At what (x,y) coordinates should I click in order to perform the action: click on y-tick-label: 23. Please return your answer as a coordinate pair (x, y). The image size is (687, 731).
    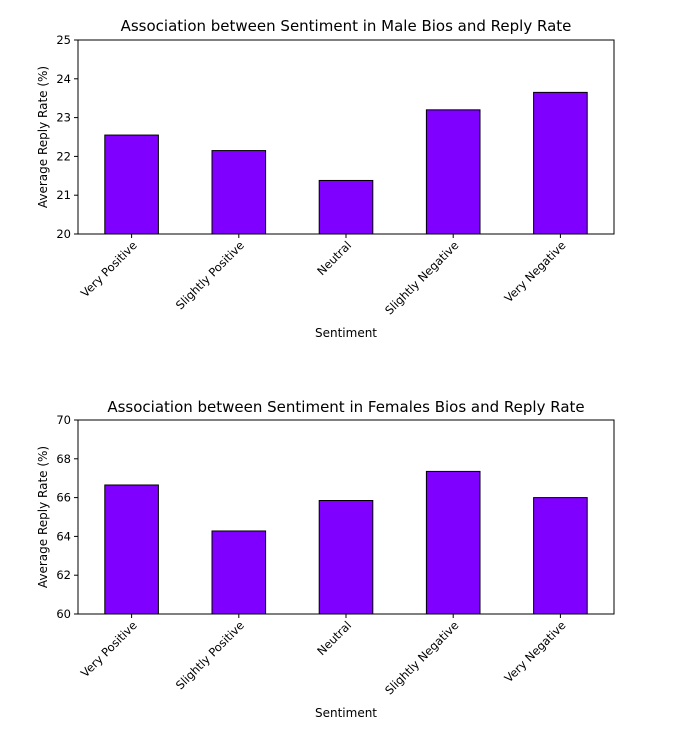
    Looking at the image, I should click on (63, 118).